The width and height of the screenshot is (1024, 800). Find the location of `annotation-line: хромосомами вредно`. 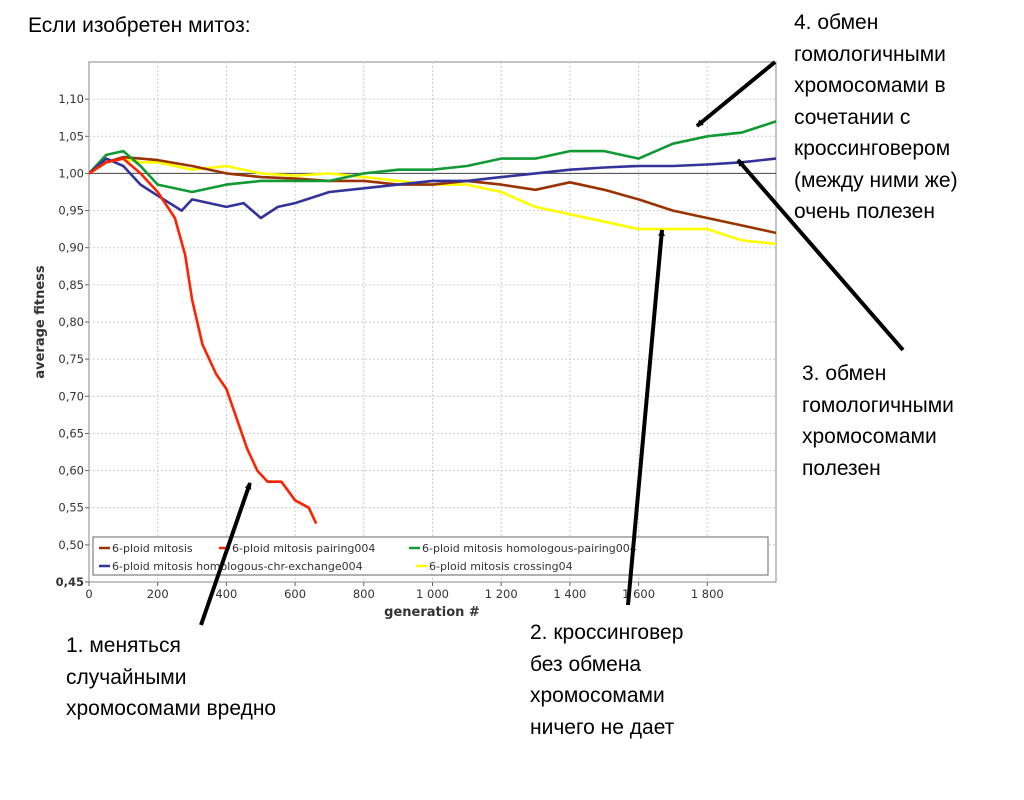

annotation-line: хромосомами вредно is located at coordinates (171, 708).